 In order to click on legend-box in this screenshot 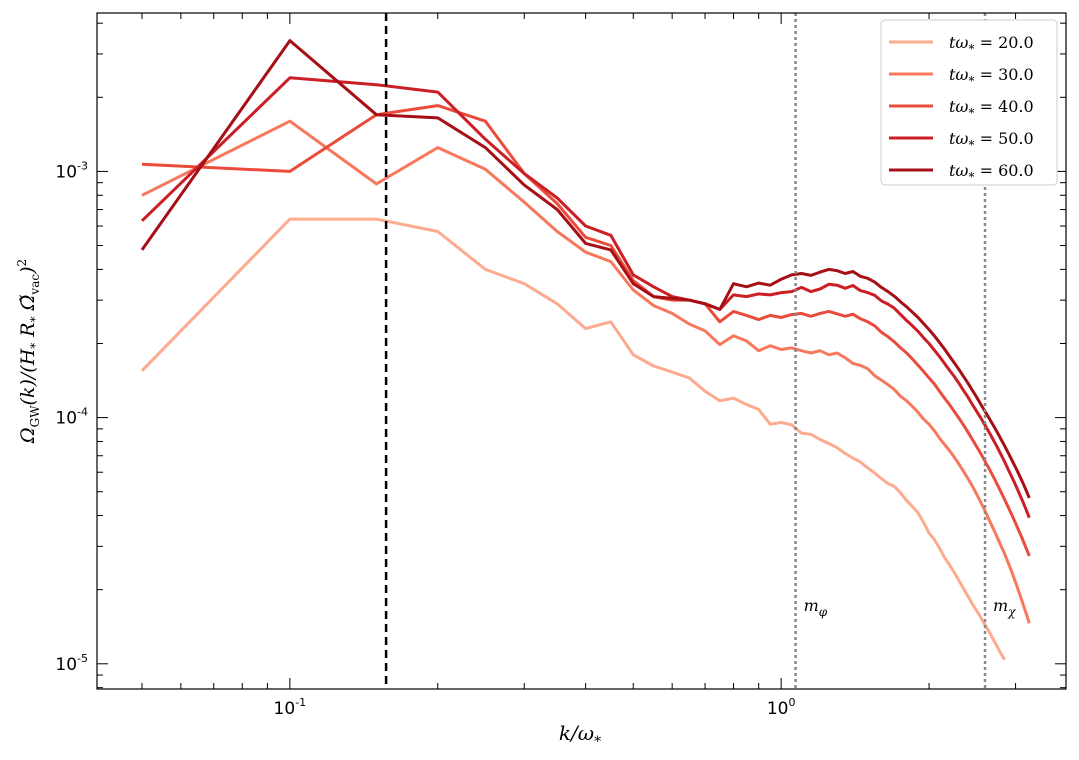, I will do `click(969, 102)`.